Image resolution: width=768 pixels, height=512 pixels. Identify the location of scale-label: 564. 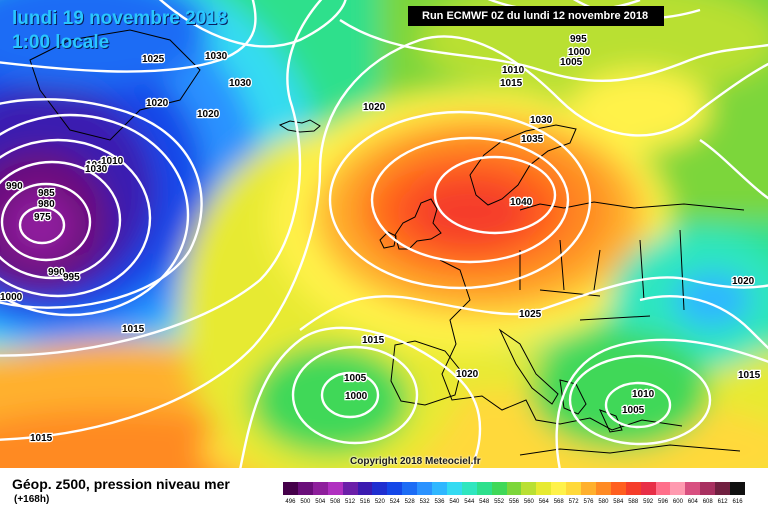
(543, 502).